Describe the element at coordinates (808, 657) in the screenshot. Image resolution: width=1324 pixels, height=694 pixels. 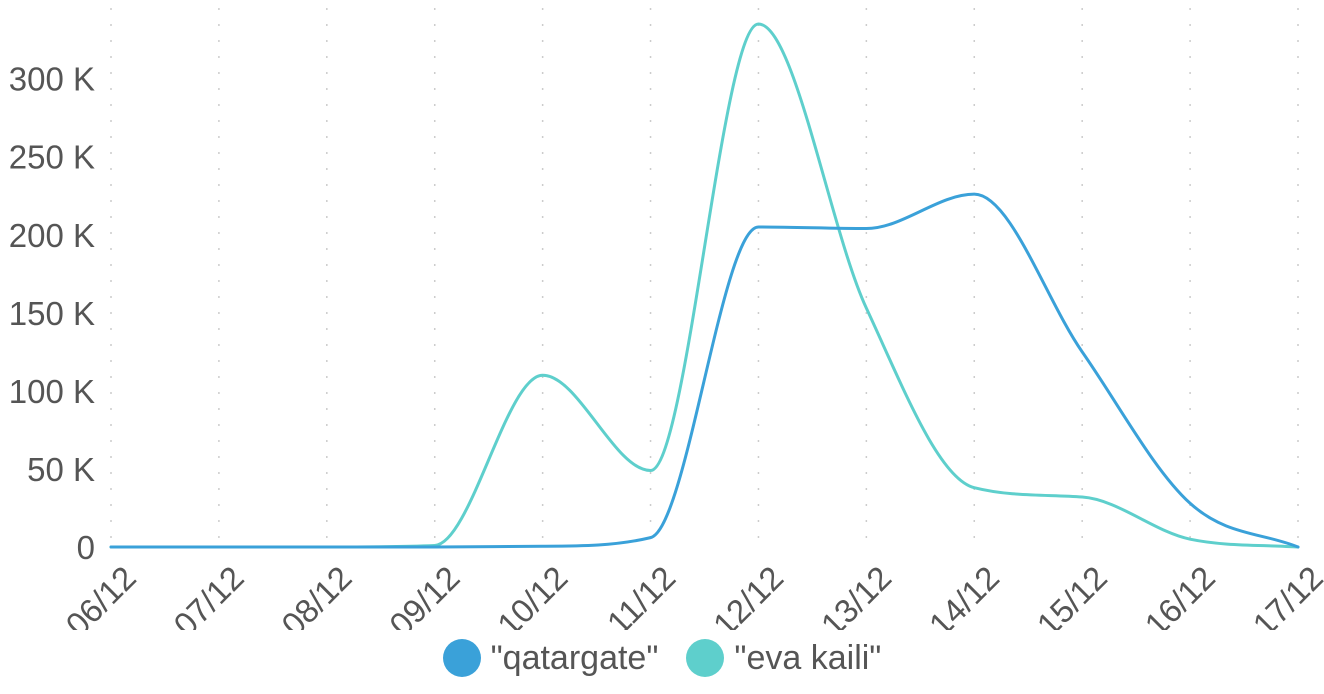
I see `legend-label-eva-kaili: "eva kaili"` at that location.